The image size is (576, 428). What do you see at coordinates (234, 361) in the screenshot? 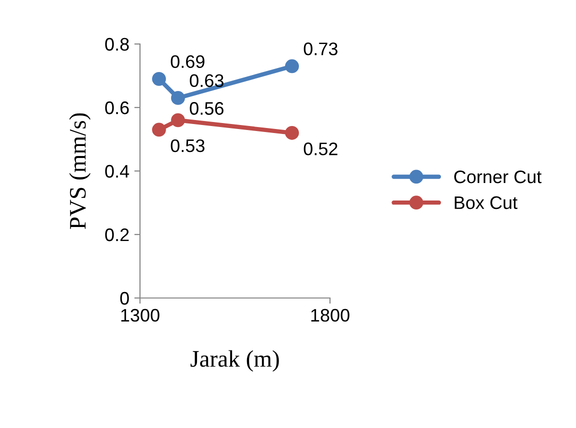
I see `x-axis-title: Jarak (m)` at bounding box center [234, 361].